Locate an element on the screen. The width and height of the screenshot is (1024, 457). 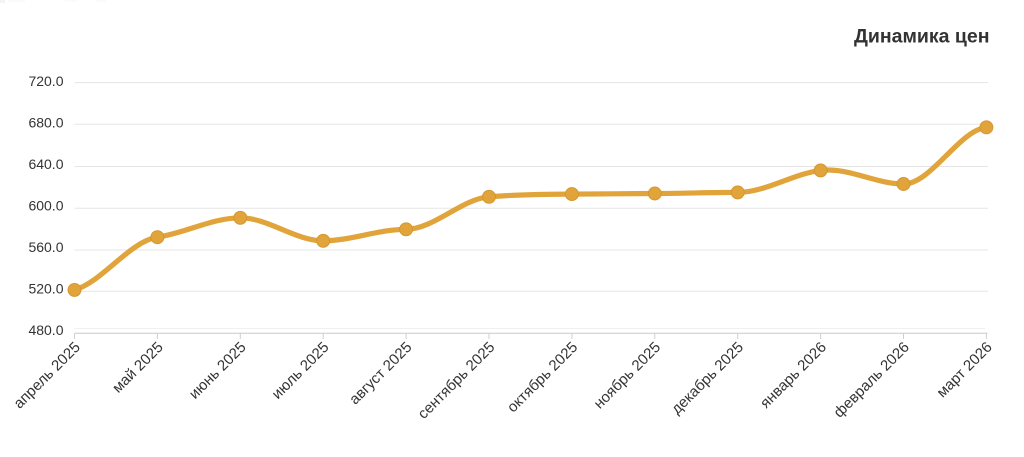
svg-text: Динамика цен is located at coordinates (922, 37).